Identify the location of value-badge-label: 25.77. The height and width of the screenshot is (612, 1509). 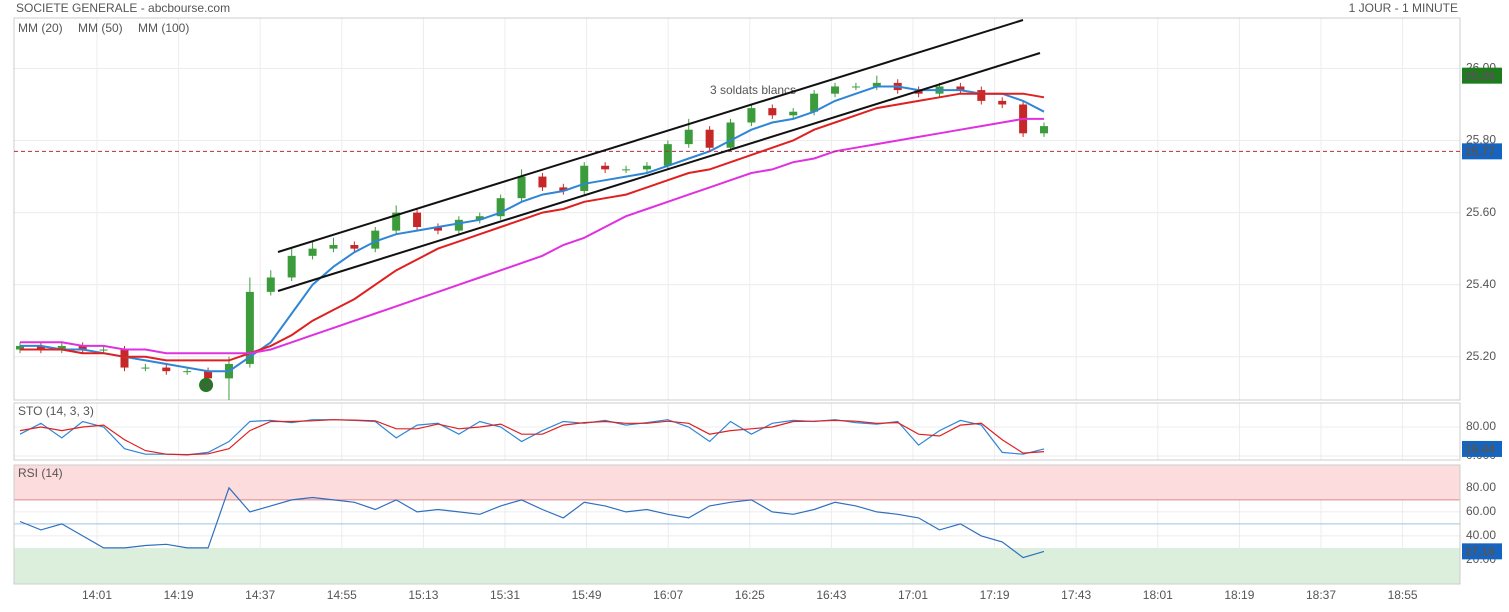
(1480, 152).